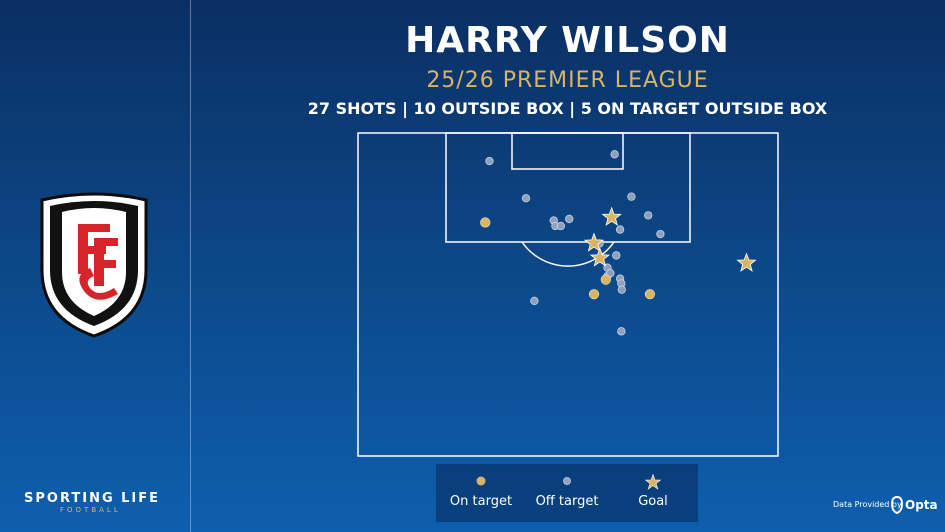  Describe the element at coordinates (481, 501) in the screenshot. I see `legend-on-target-label: On target` at that location.